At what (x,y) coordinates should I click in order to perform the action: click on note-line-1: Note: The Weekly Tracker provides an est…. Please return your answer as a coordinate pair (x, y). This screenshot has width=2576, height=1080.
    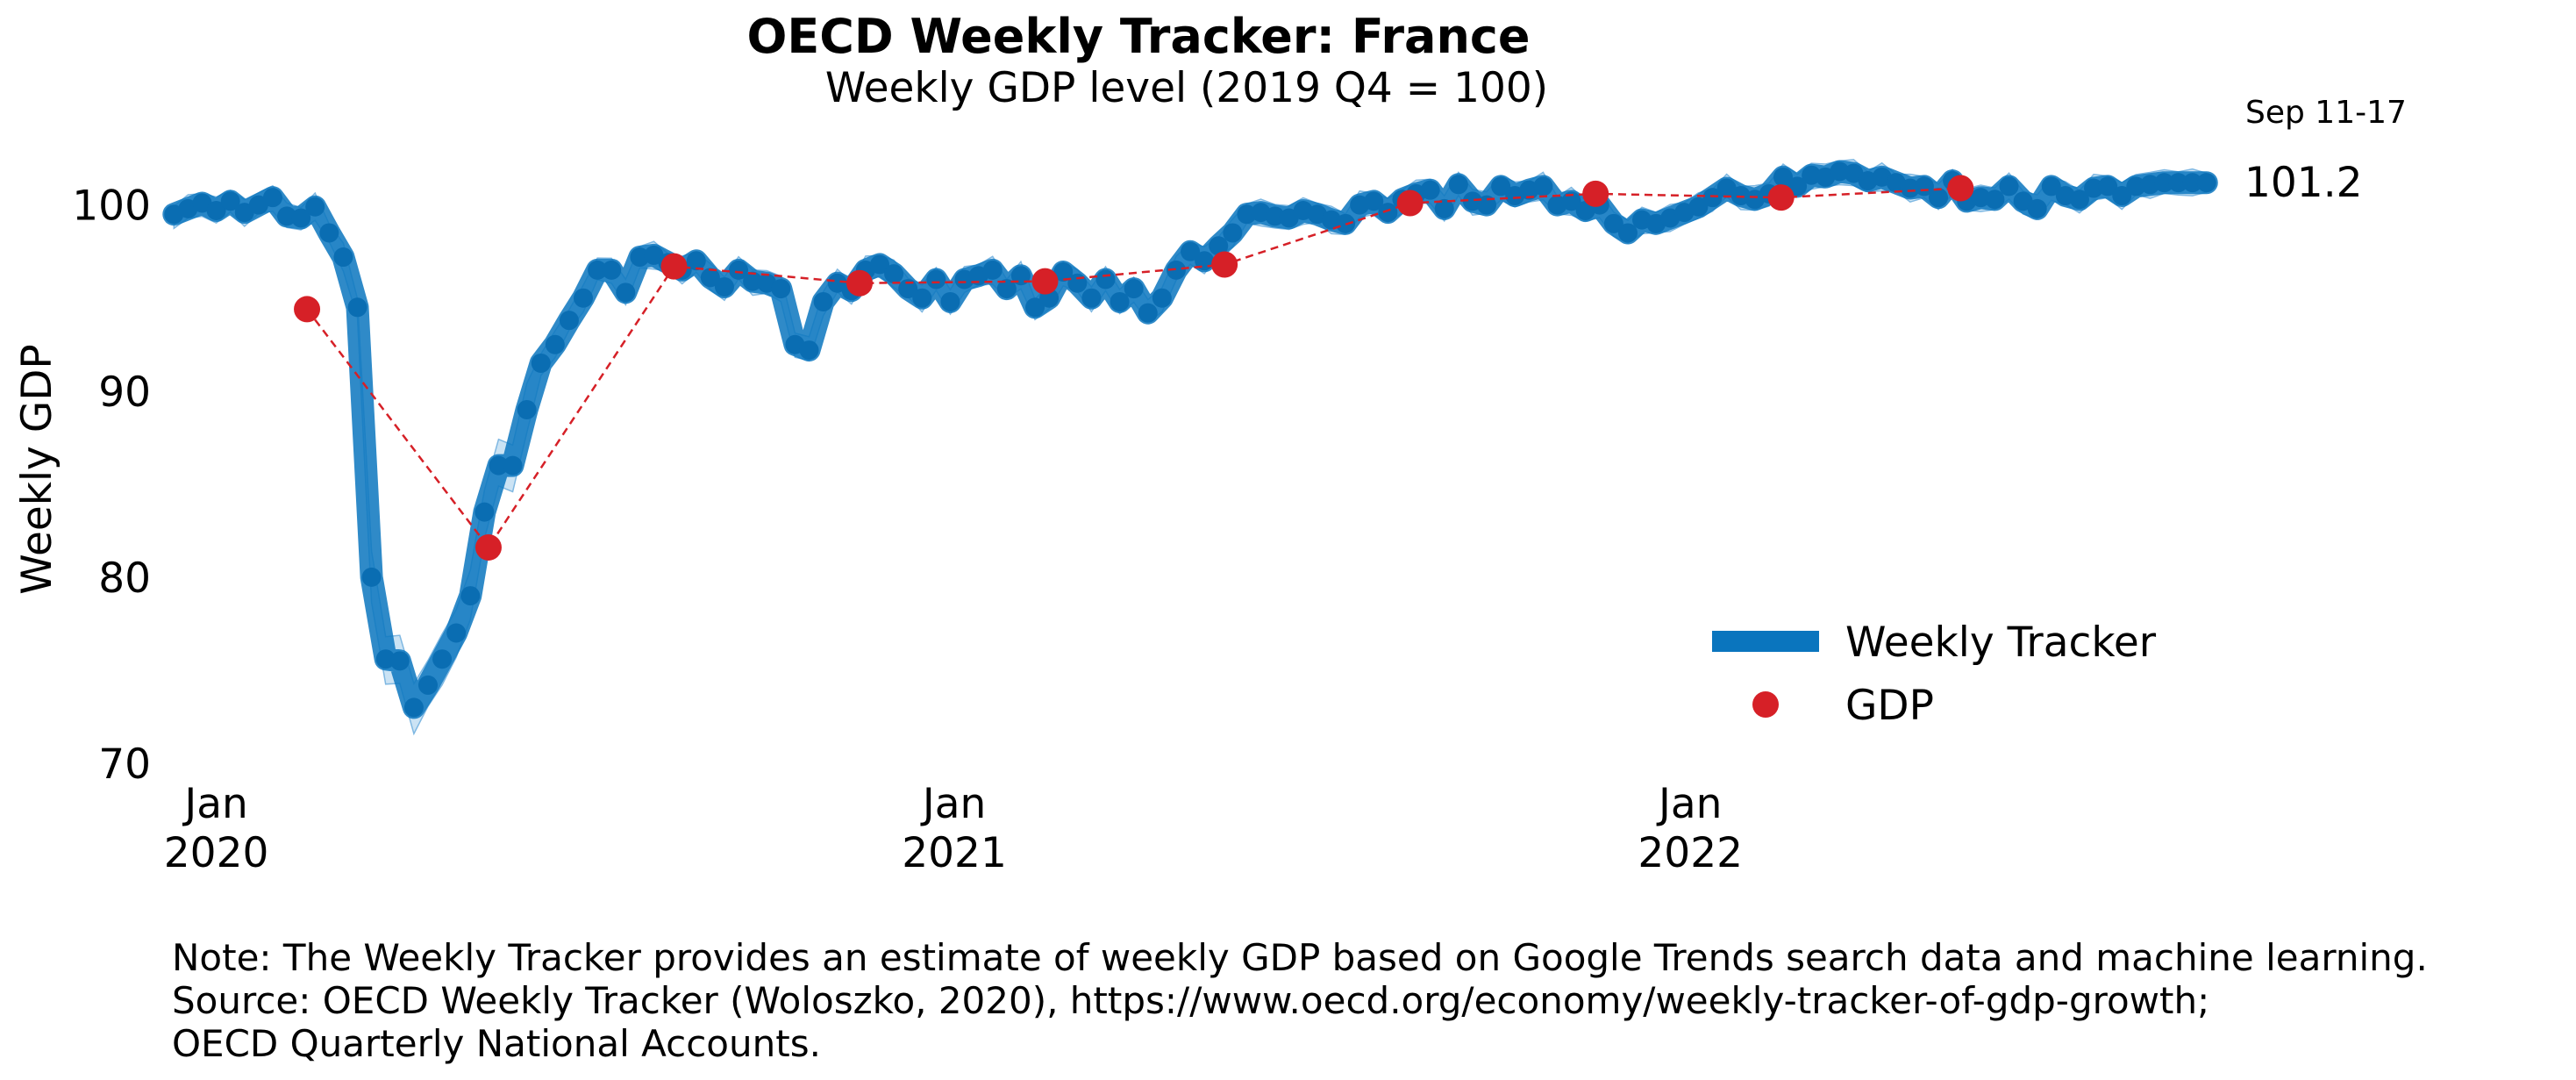
    Looking at the image, I should click on (1300, 957).